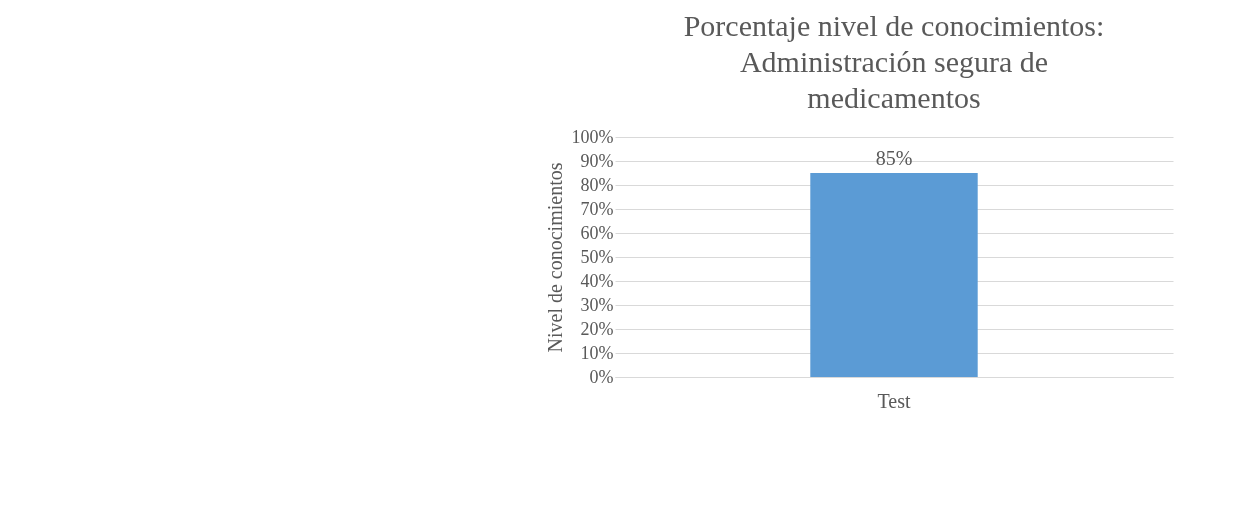 This screenshot has height=507, width=1233. Describe the element at coordinates (601, 376) in the screenshot. I see `y-tick-label: 0%` at that location.